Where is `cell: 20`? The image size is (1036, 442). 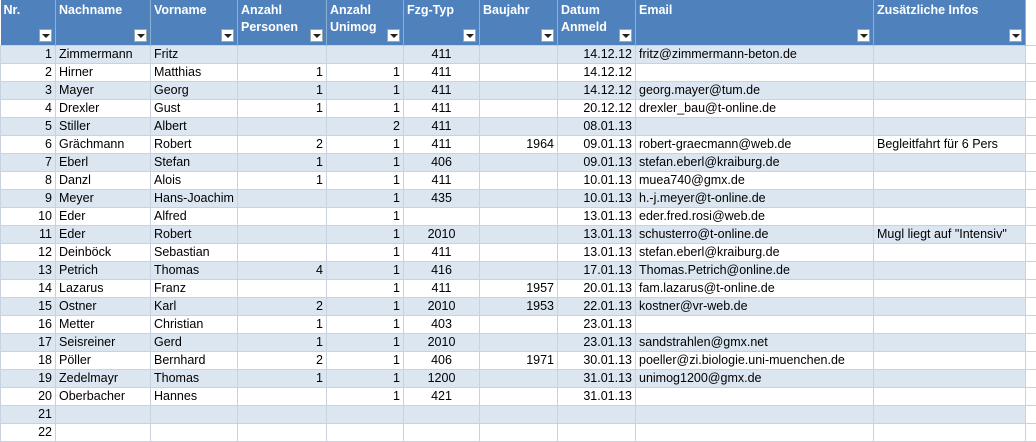 cell: 20 is located at coordinates (28, 396).